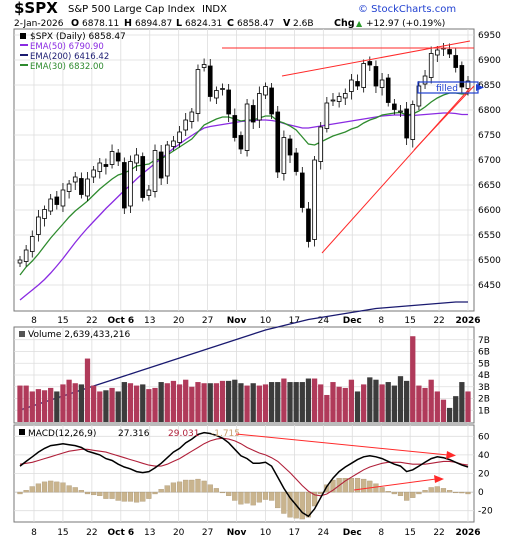  What do you see at coordinates (484, 353) in the screenshot?
I see `volume-y-tick: 6B` at bounding box center [484, 353].